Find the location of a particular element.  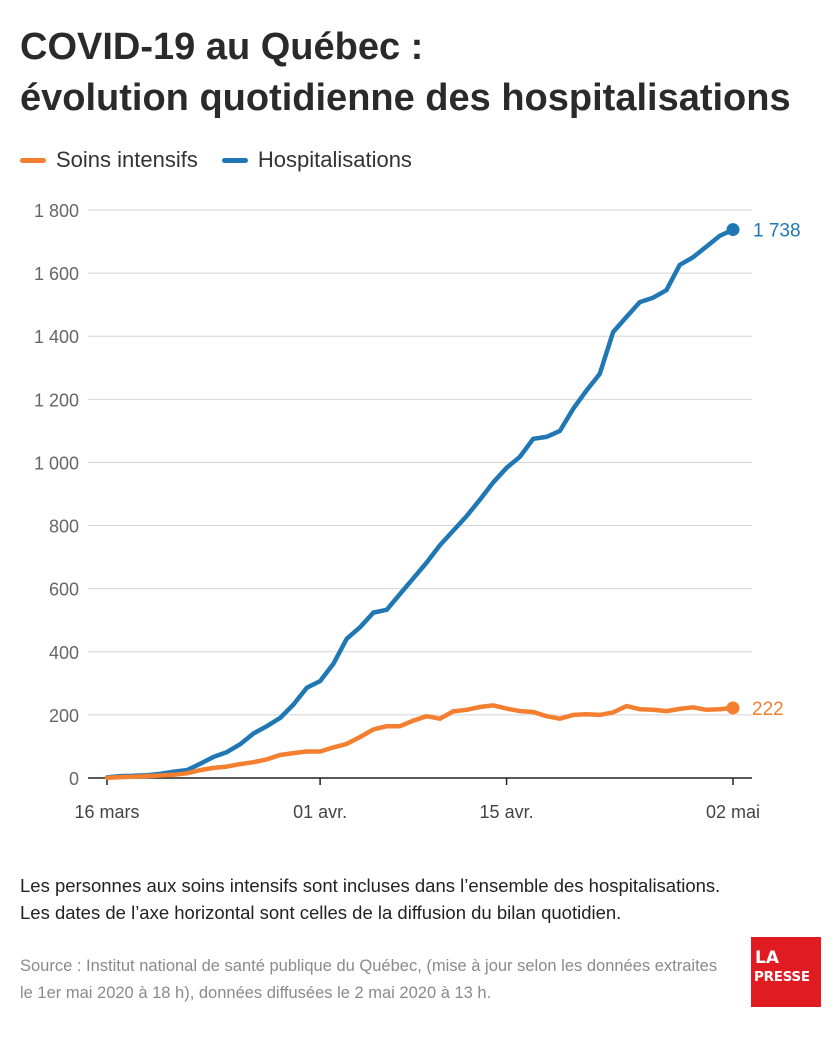

legend-item-hospitalisations: Hospitalisations is located at coordinates (316, 160).